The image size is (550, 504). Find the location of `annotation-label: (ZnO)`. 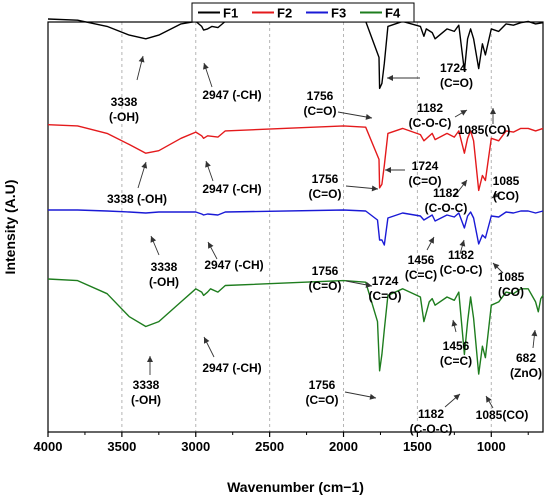

annotation-label: (ZnO) is located at coordinates (526, 373).